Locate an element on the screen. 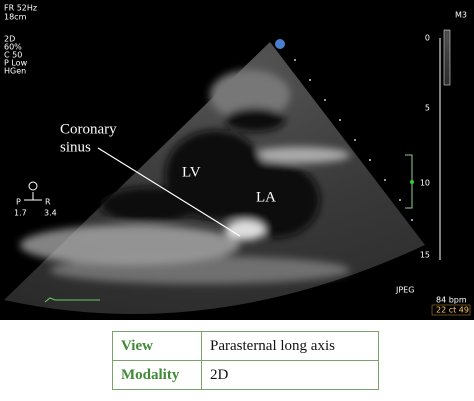 This screenshot has width=474, height=401. table-key: Modality is located at coordinates (157, 375).